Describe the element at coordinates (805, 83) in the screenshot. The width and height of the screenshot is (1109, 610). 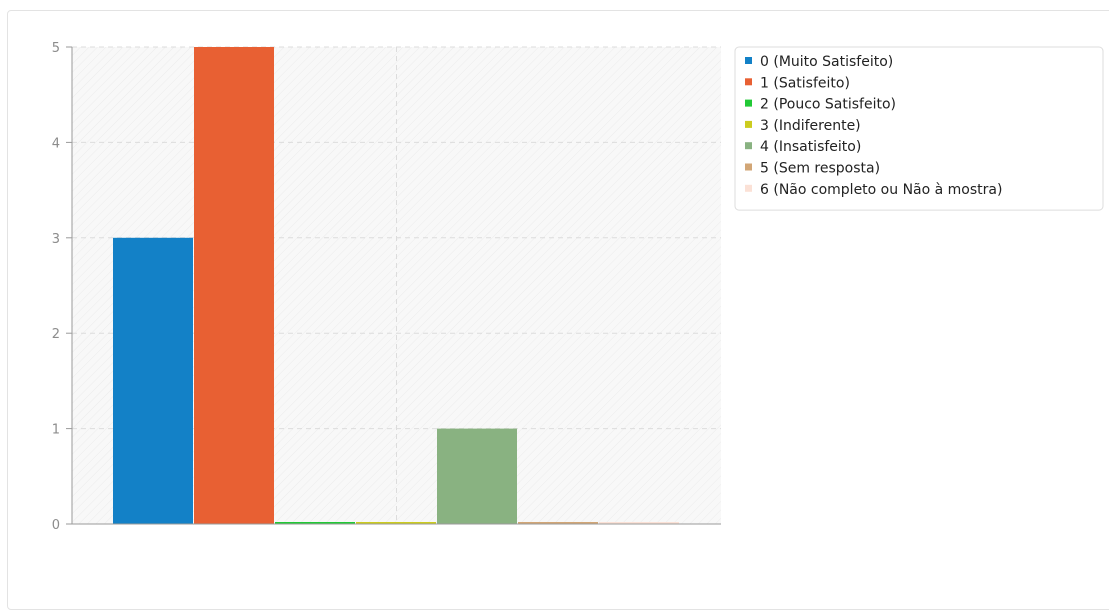
I see `legend-label-1: 1 (Satisfeito)` at that location.